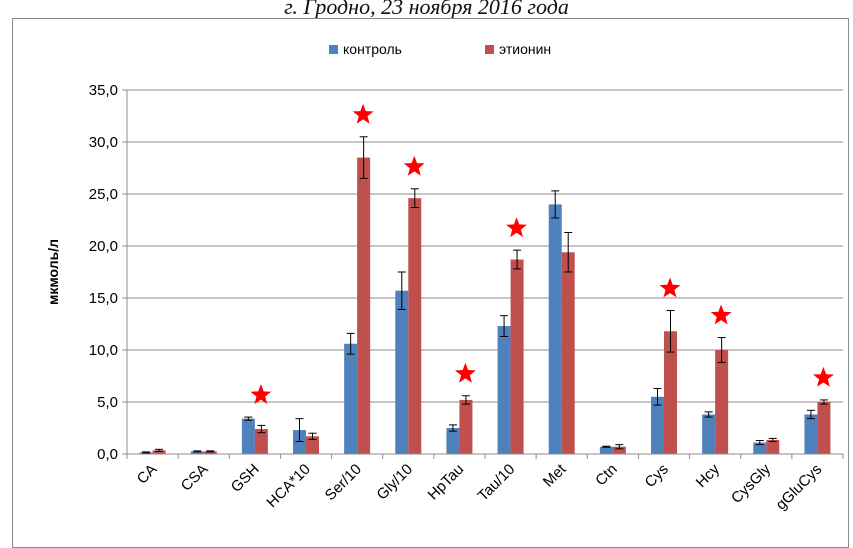 The height and width of the screenshot is (548, 853). I want to click on y-tick-label: 25,0, so click(103, 194).